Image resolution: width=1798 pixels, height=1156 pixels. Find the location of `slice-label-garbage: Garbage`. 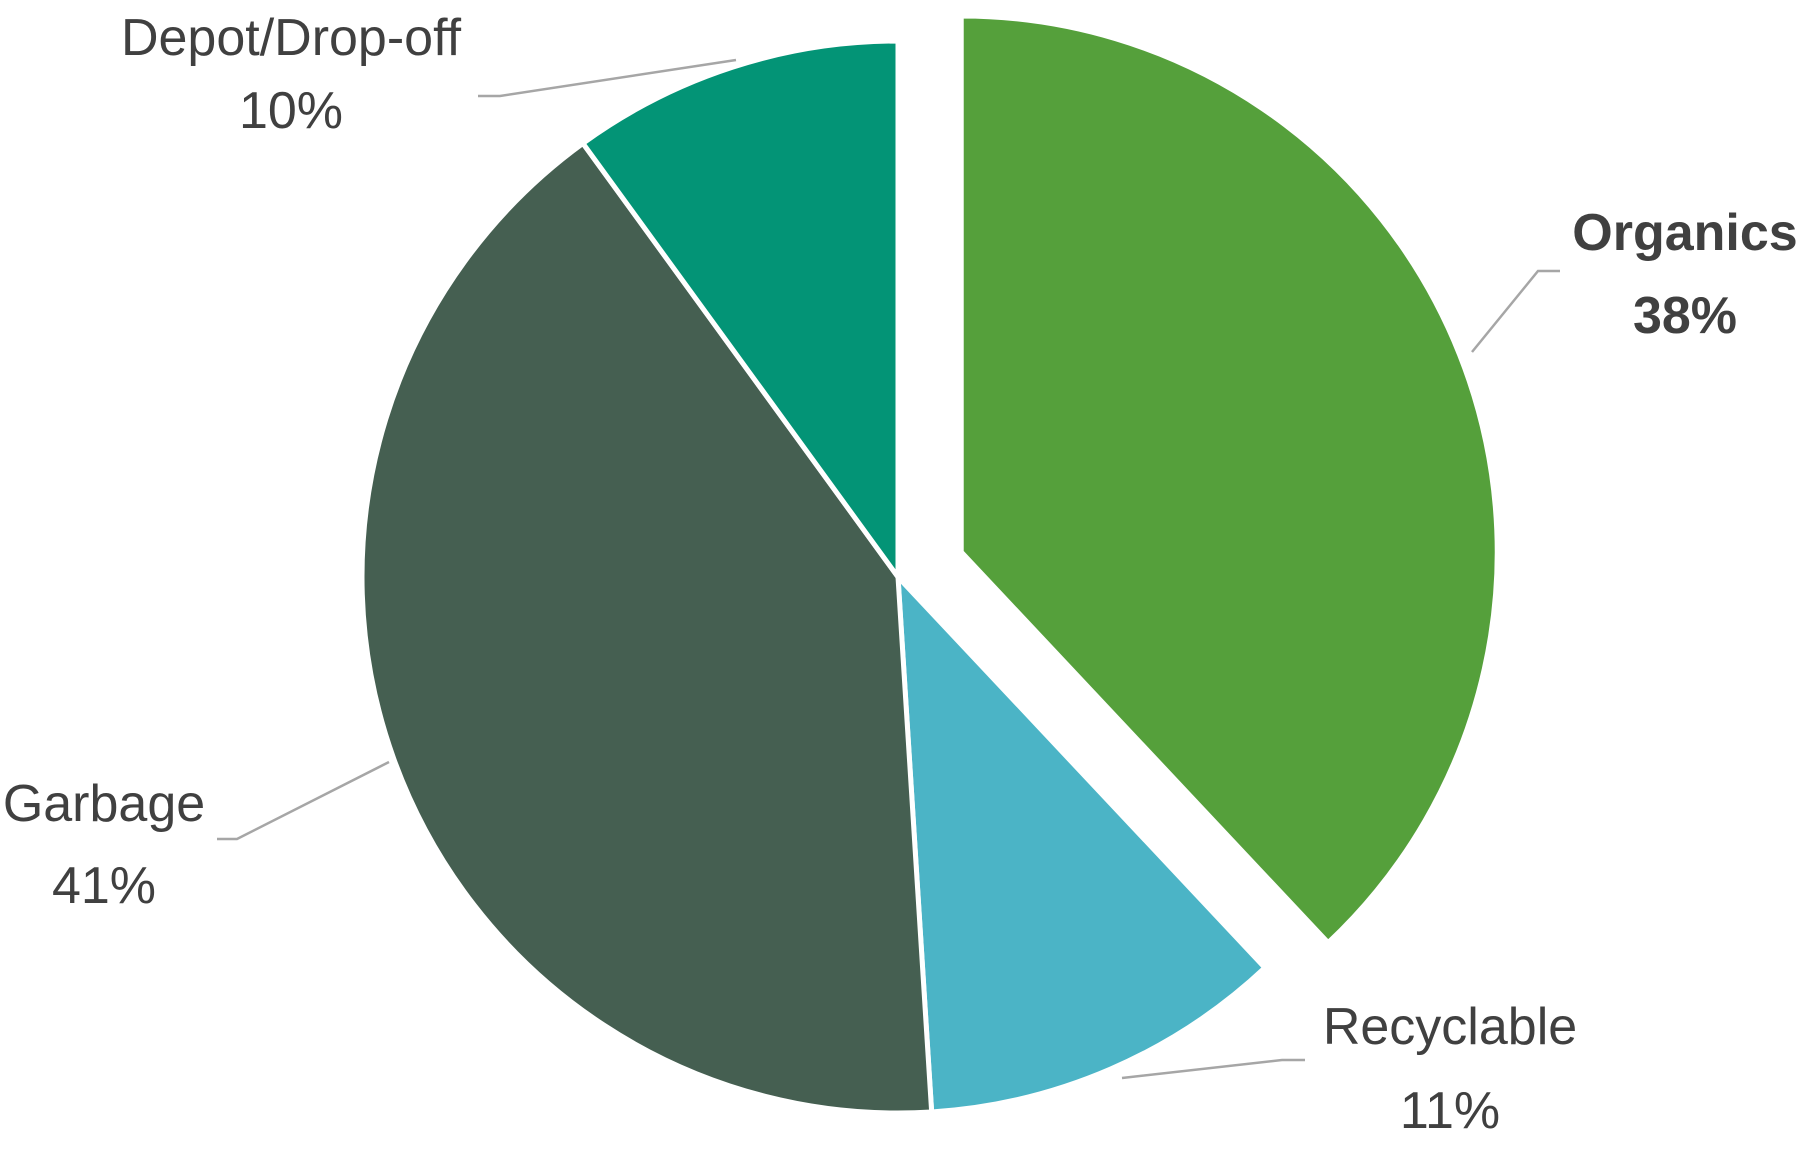

slice-label-garbage: Garbage is located at coordinates (104, 804).